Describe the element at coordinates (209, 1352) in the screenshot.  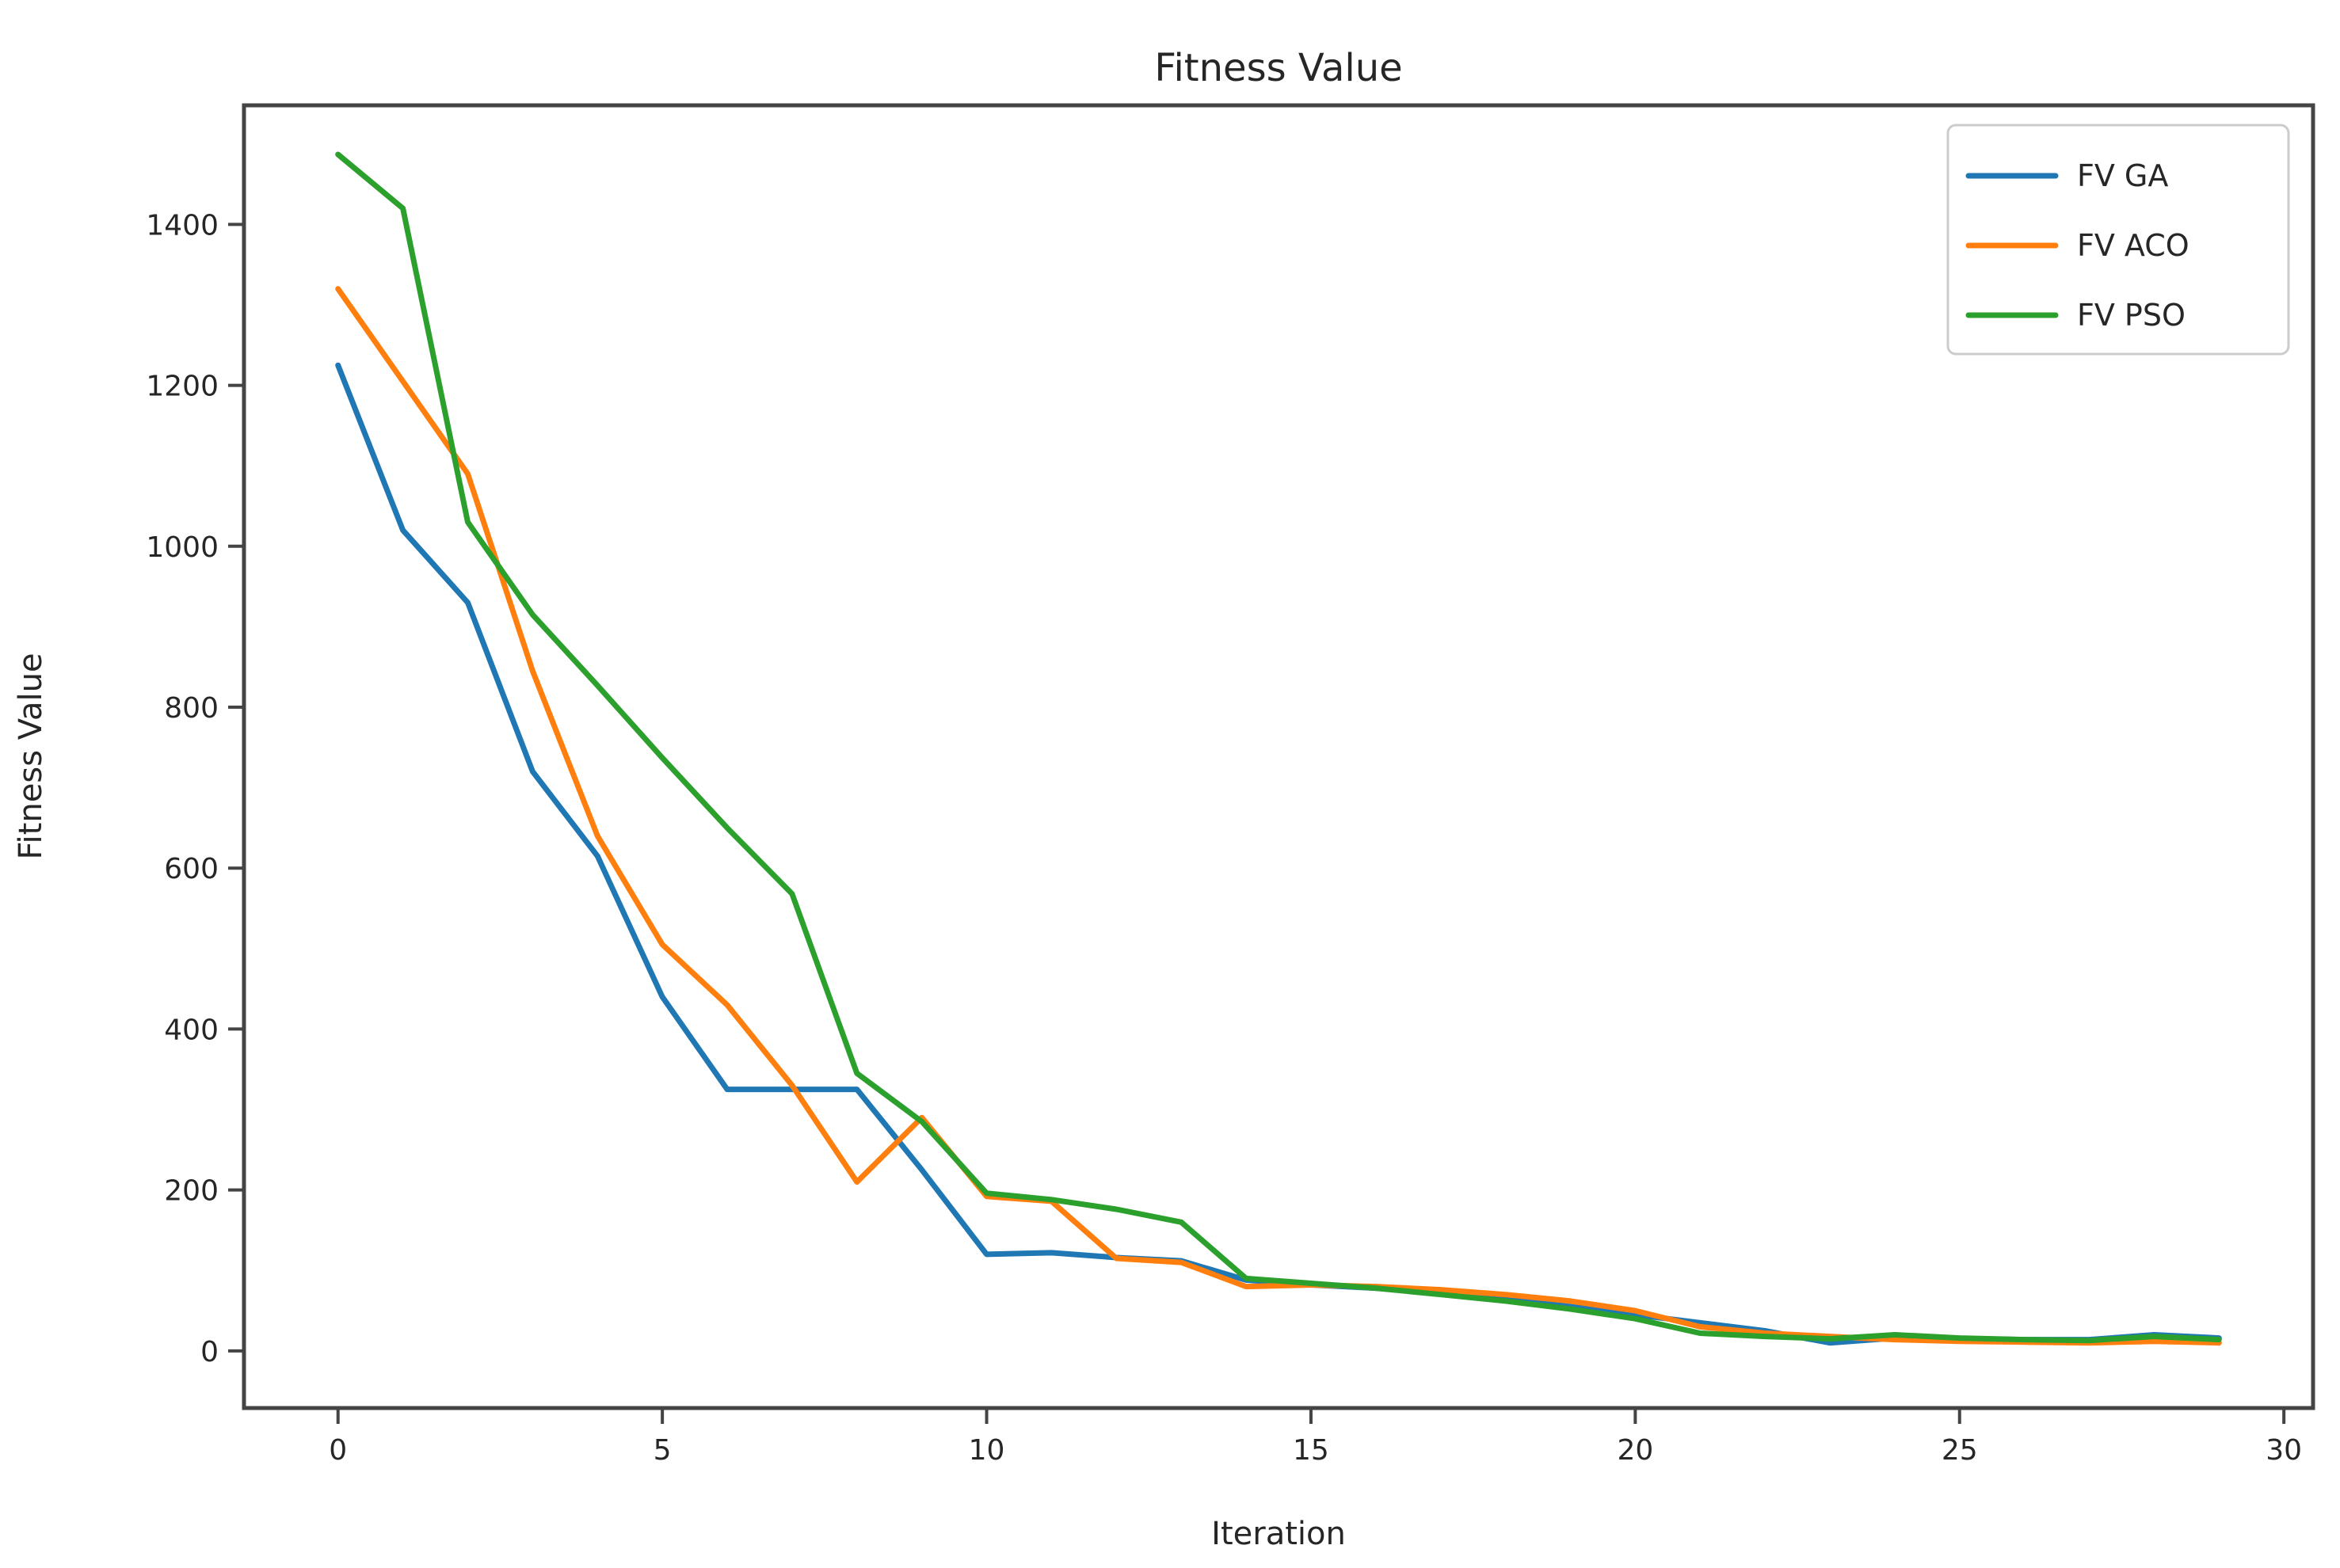
I see `y-tick-label: 0` at that location.